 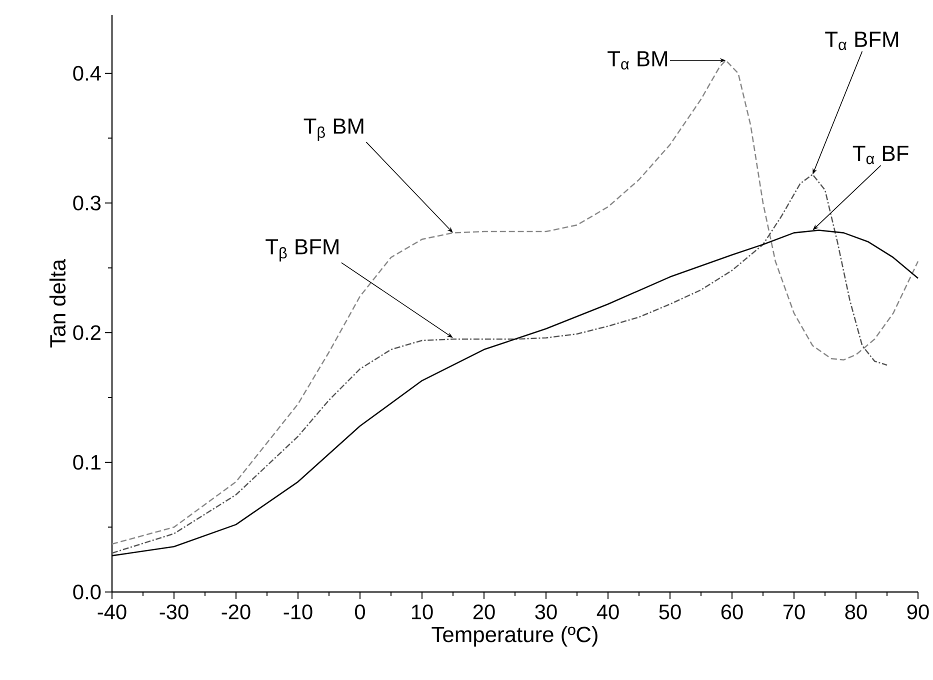 What do you see at coordinates (86, 332) in the screenshot?
I see `y-tick-label: 0.2` at bounding box center [86, 332].